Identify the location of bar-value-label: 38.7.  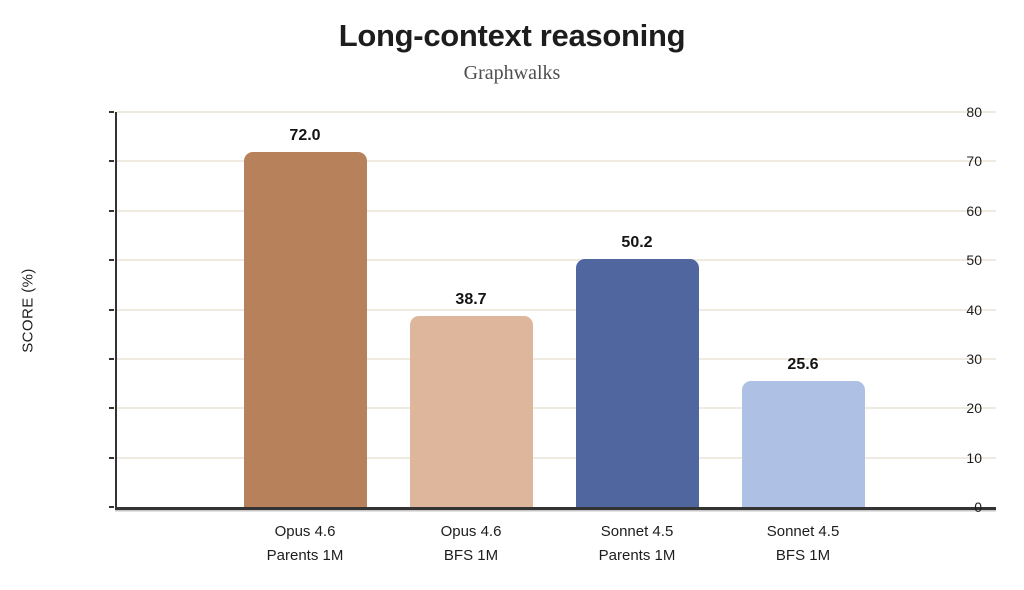
(471, 299).